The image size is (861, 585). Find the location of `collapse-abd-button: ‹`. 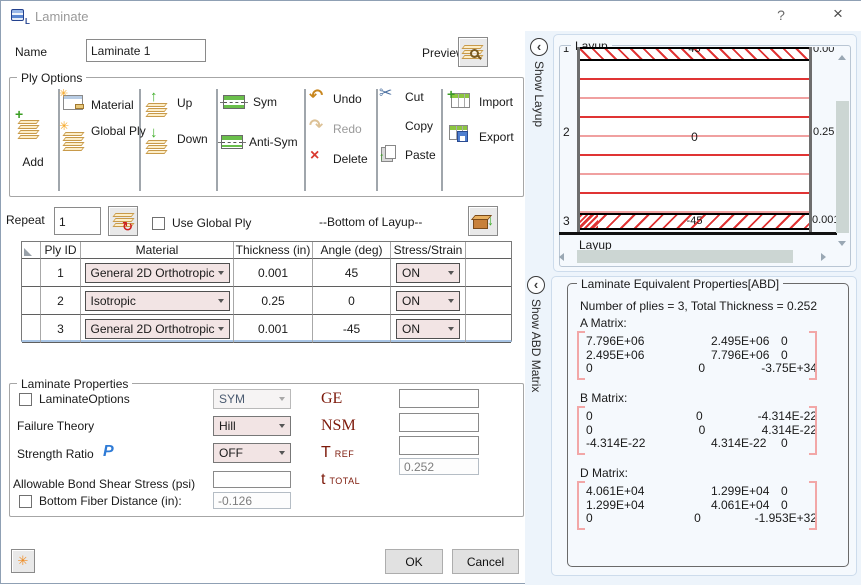

collapse-abd-button: ‹ is located at coordinates (536, 285).